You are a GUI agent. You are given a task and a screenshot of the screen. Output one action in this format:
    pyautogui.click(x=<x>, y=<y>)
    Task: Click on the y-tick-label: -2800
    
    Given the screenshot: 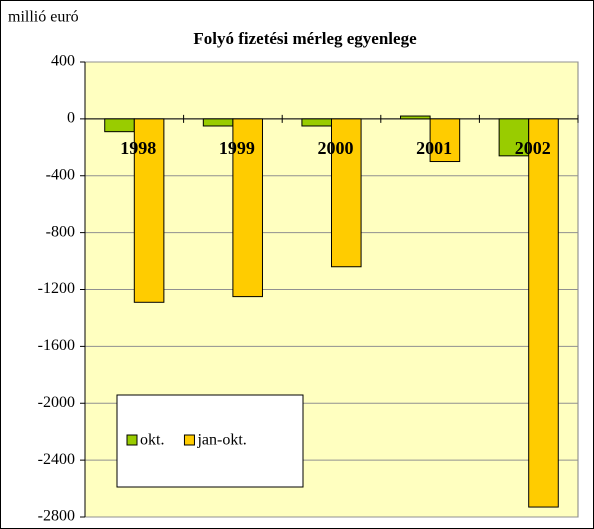 What is the action you would take?
    pyautogui.click(x=56, y=516)
    